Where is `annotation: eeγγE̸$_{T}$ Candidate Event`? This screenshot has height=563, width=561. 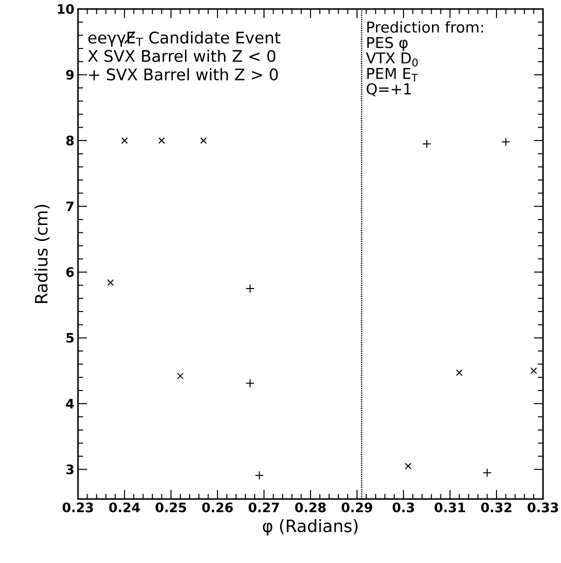
annotation: eeγγE̸$_{T}$ Candidate Event is located at coordinates (184, 39).